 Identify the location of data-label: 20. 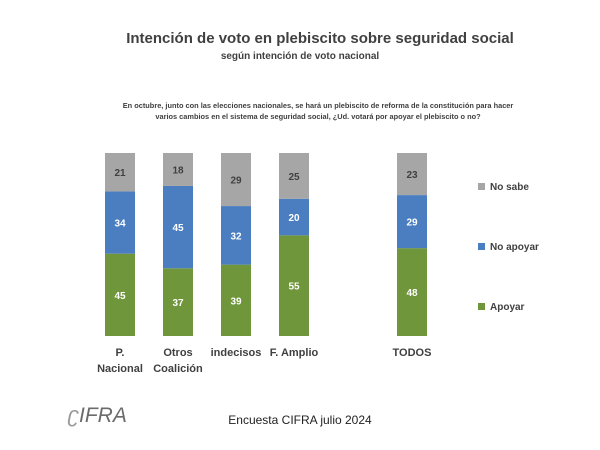
(294, 218).